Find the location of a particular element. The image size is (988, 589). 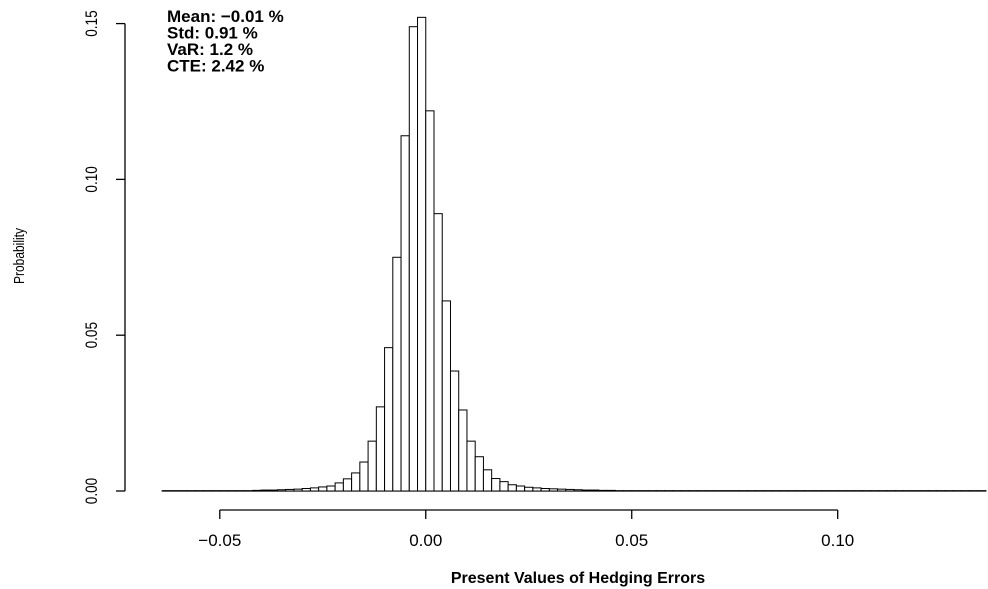

x-tick-label: 0.05 is located at coordinates (631, 540).